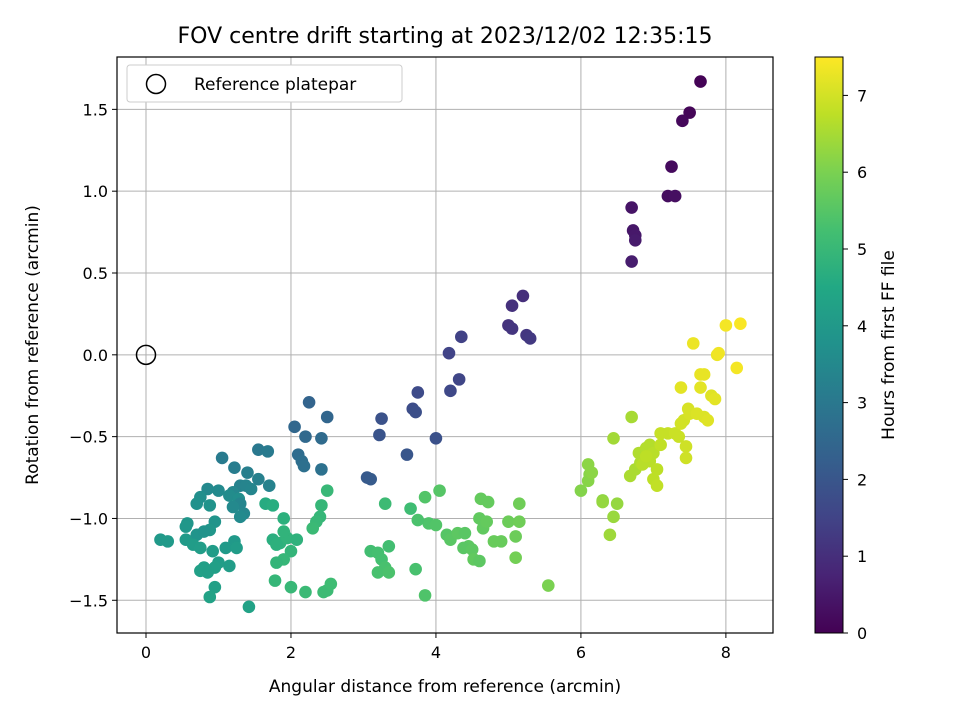 This screenshot has width=960, height=720. What do you see at coordinates (264, 83) in the screenshot?
I see `legend-box` at bounding box center [264, 83].